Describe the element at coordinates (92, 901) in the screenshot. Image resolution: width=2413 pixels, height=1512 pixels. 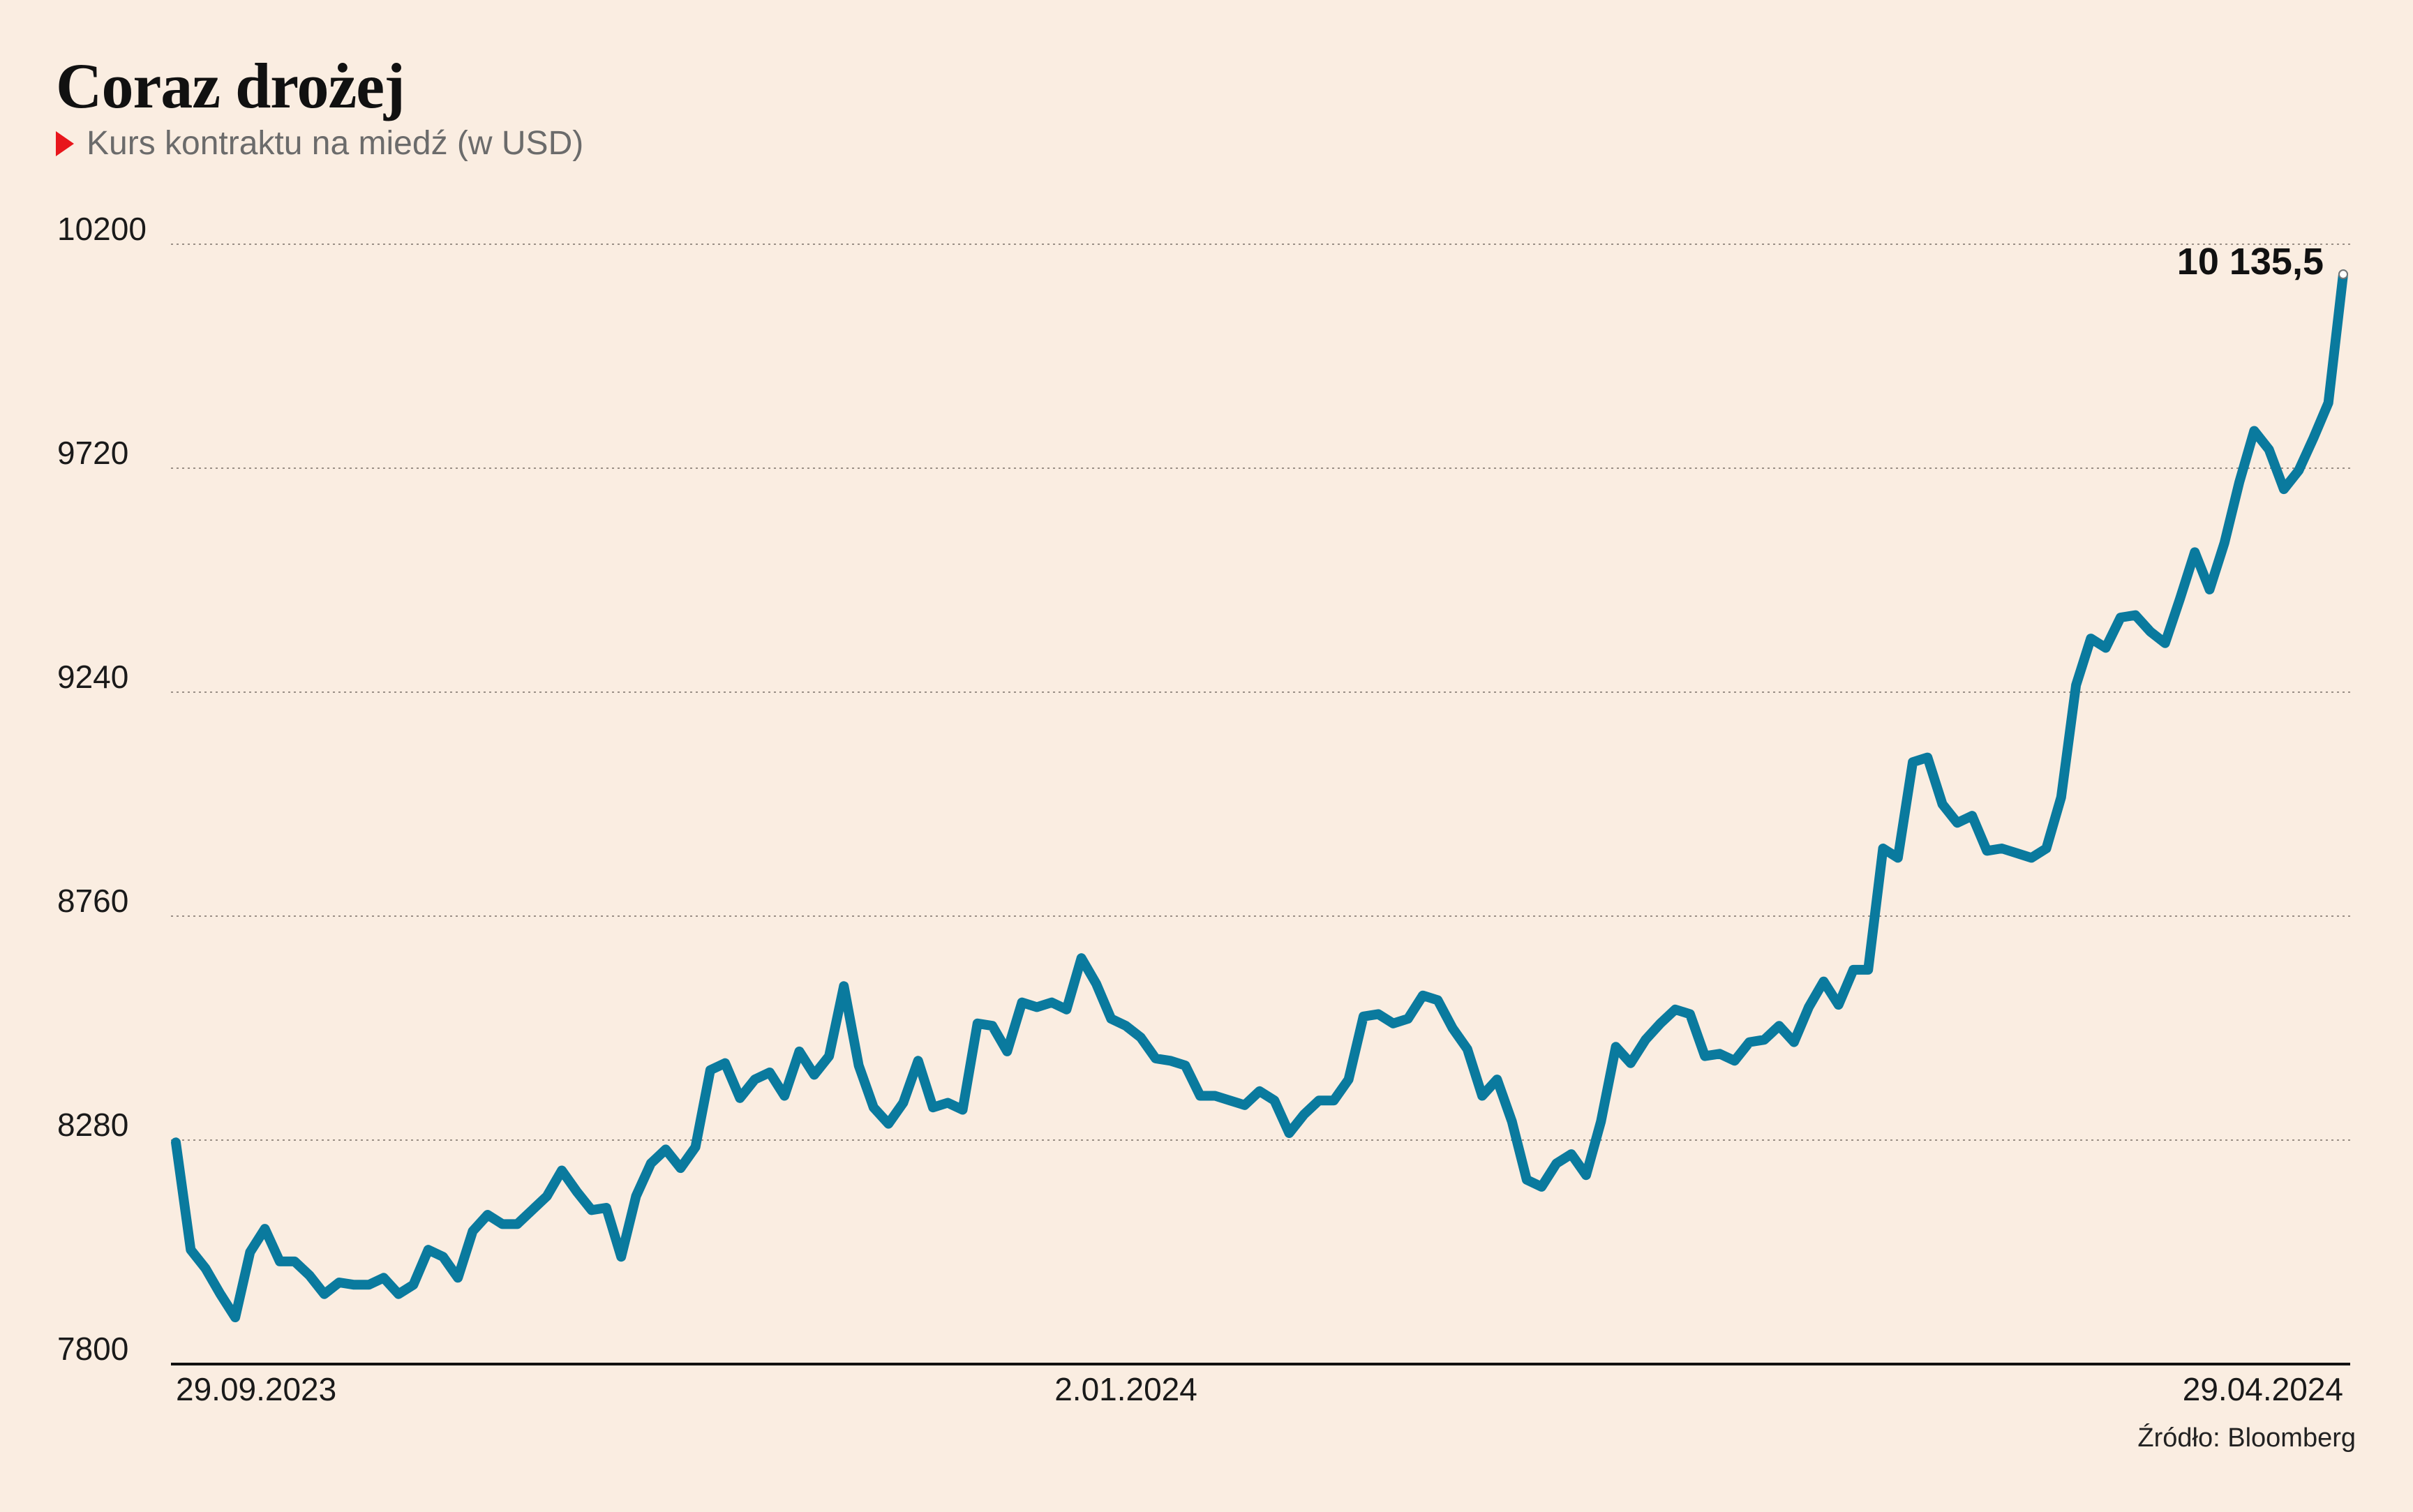
I see `y-tick-label: 8760` at that location.